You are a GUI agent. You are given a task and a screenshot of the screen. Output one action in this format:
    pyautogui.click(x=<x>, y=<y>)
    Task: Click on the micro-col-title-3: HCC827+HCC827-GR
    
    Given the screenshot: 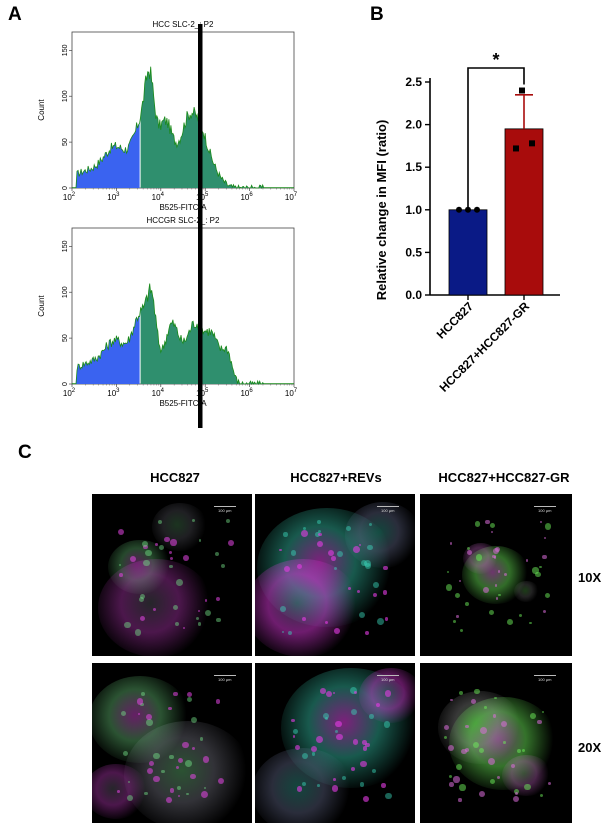 What is the action you would take?
    pyautogui.click(x=504, y=477)
    